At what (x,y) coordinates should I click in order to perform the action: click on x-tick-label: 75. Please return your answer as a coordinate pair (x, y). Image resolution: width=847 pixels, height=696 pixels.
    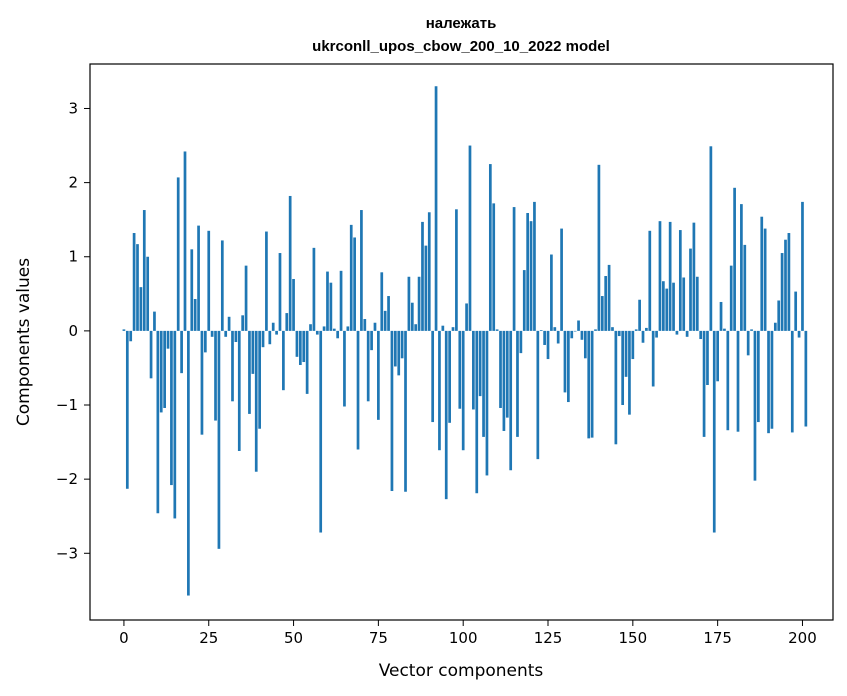
    Looking at the image, I should click on (378, 638).